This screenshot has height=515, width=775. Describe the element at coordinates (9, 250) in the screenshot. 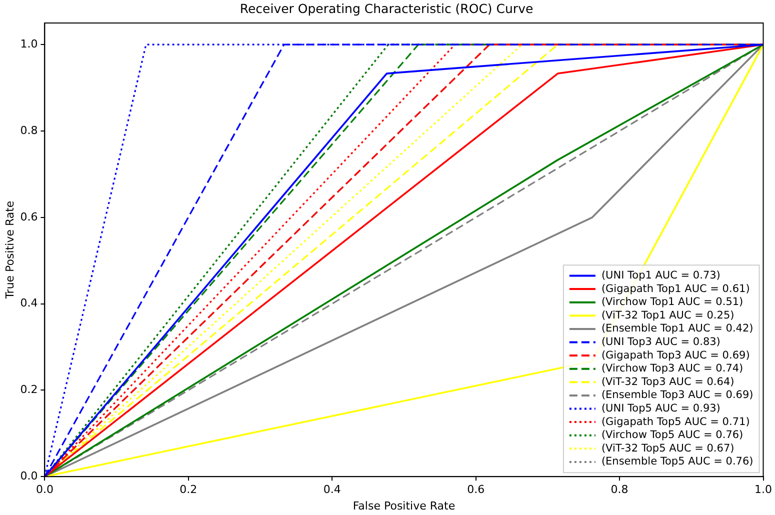

I see `y-axis-title: True Positive Rate` at that location.